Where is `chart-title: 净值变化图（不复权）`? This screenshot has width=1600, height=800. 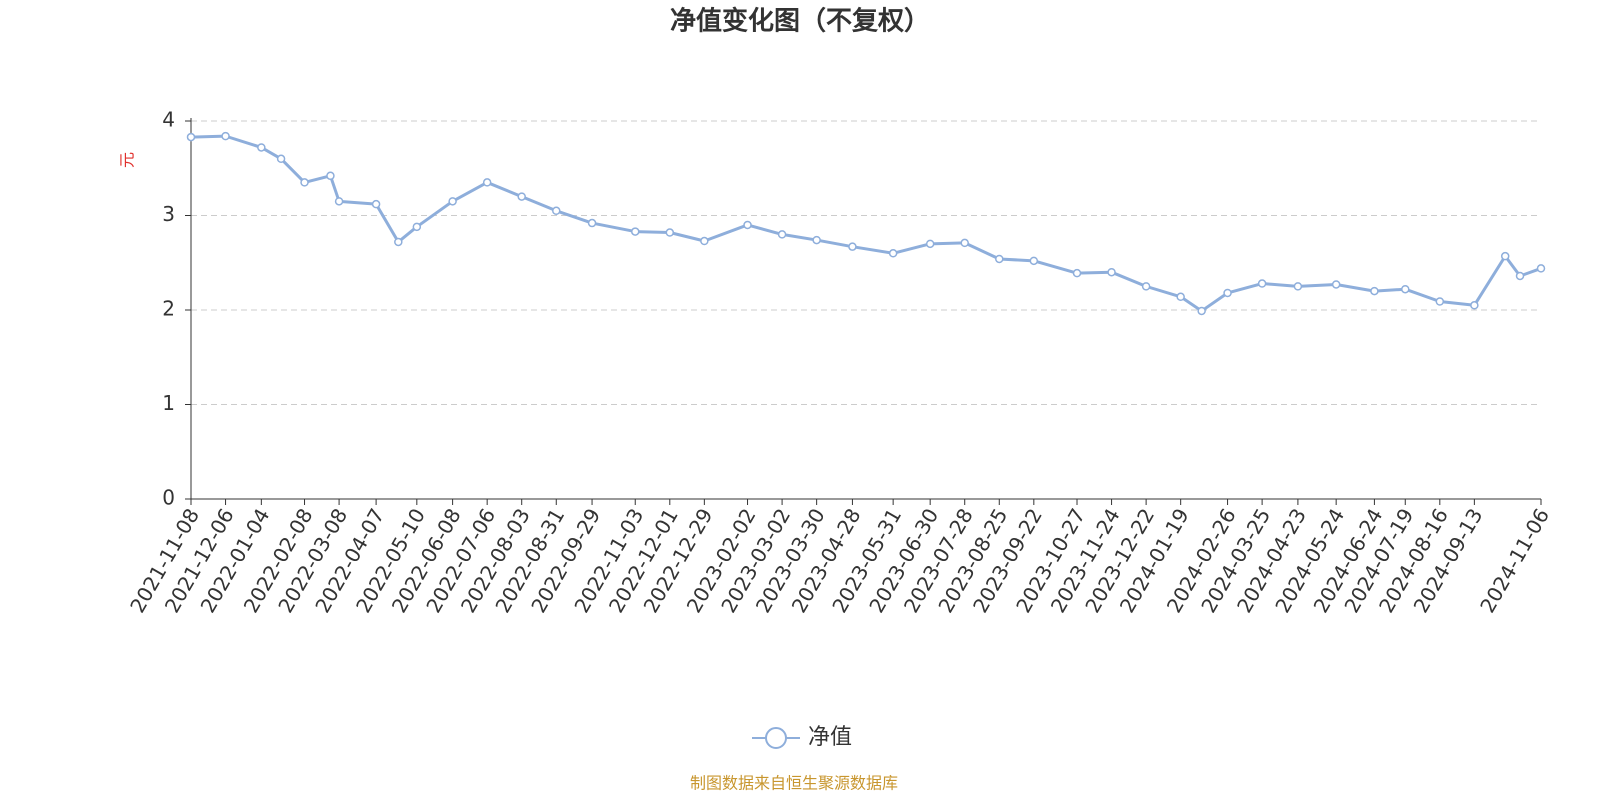 chart-title: 净值变化图（不复权） is located at coordinates (800, 21).